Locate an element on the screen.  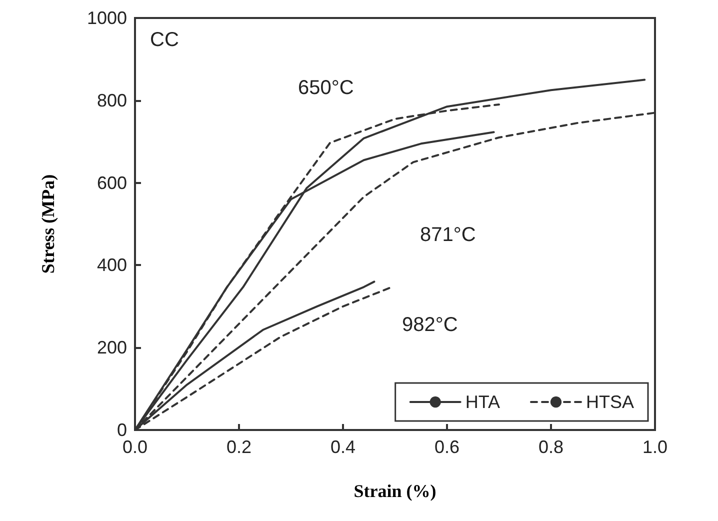
y-tick-label: 200 is located at coordinates (111, 348).